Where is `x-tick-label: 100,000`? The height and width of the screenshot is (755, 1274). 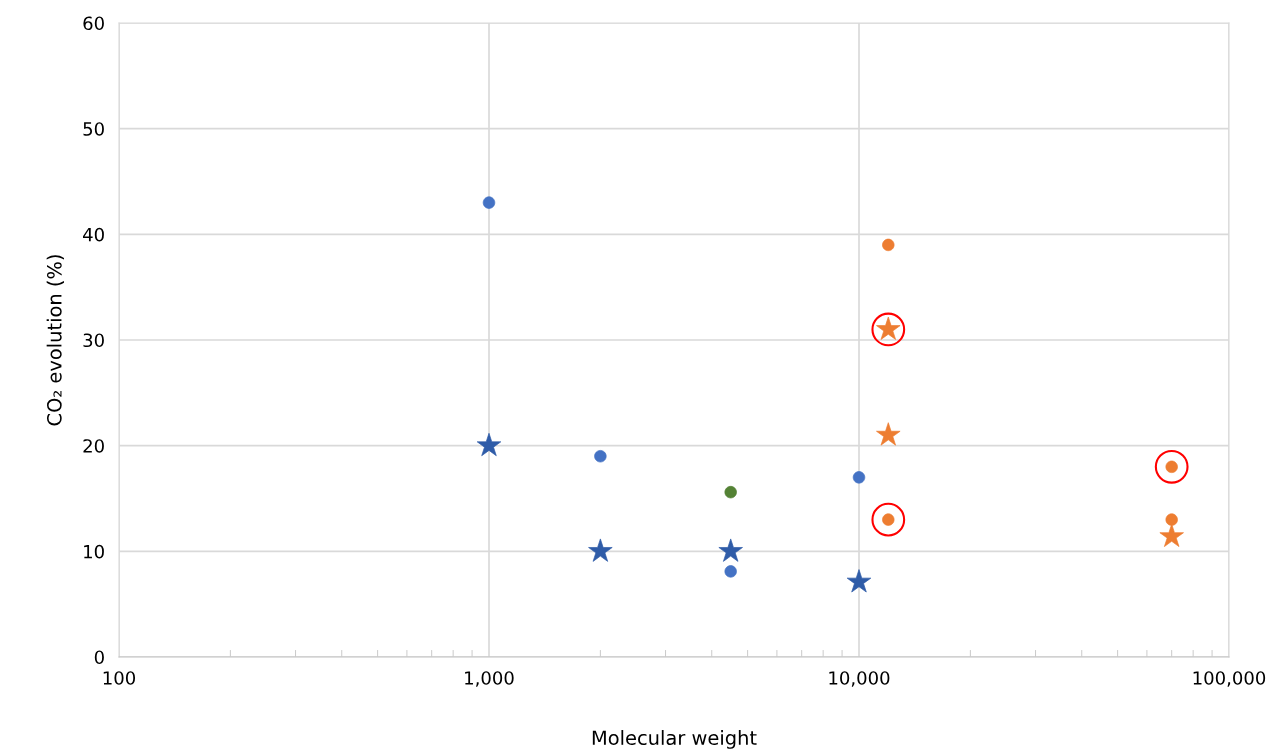 x-tick-label: 100,000 is located at coordinates (1229, 679).